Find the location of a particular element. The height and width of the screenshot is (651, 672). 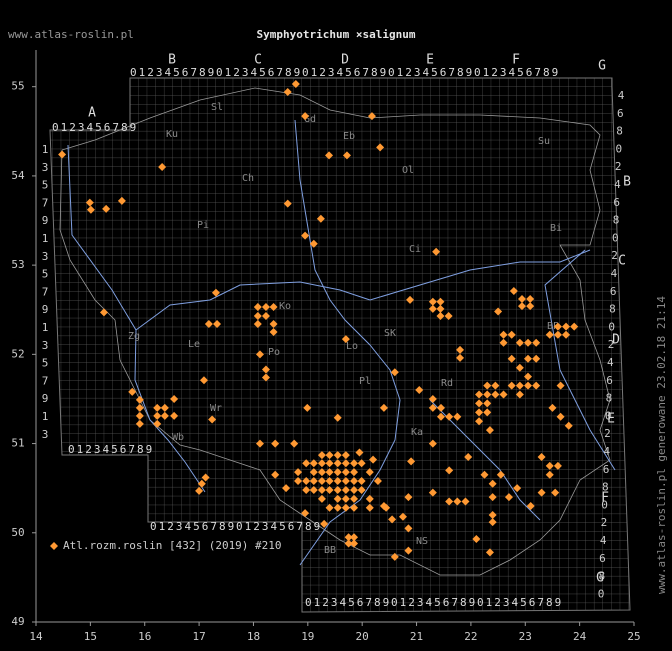

region-label: SK is located at coordinates (390, 333).